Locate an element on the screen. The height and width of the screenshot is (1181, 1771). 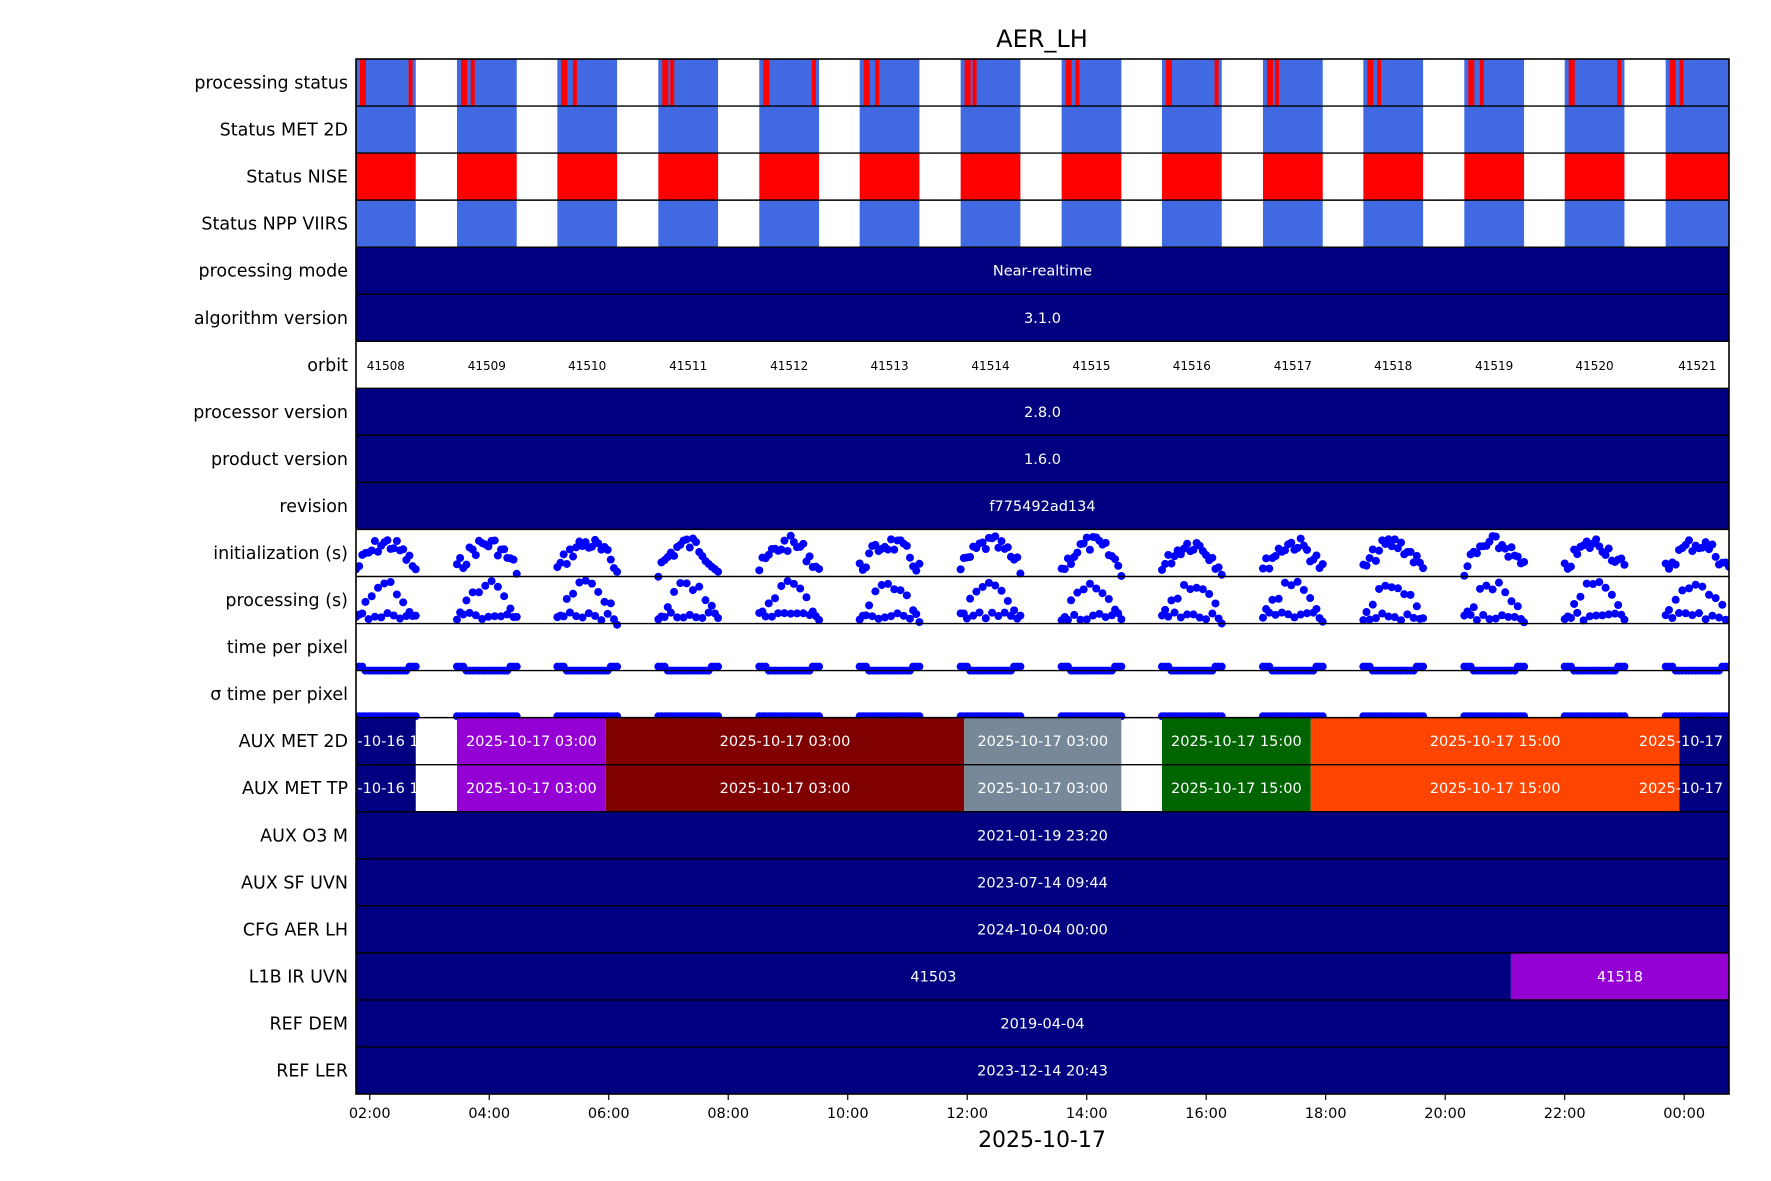
aux-o3-m-segment-label: 2021-01-19 23:20 is located at coordinates (1042, 836).